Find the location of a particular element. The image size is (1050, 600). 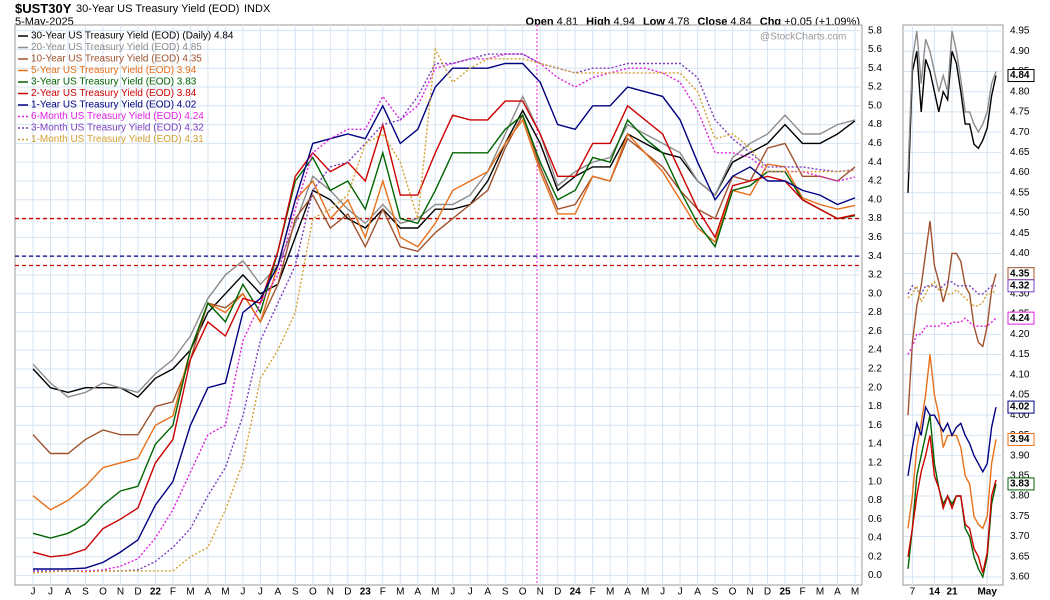

x-tick-label: F is located at coordinates (383, 592).